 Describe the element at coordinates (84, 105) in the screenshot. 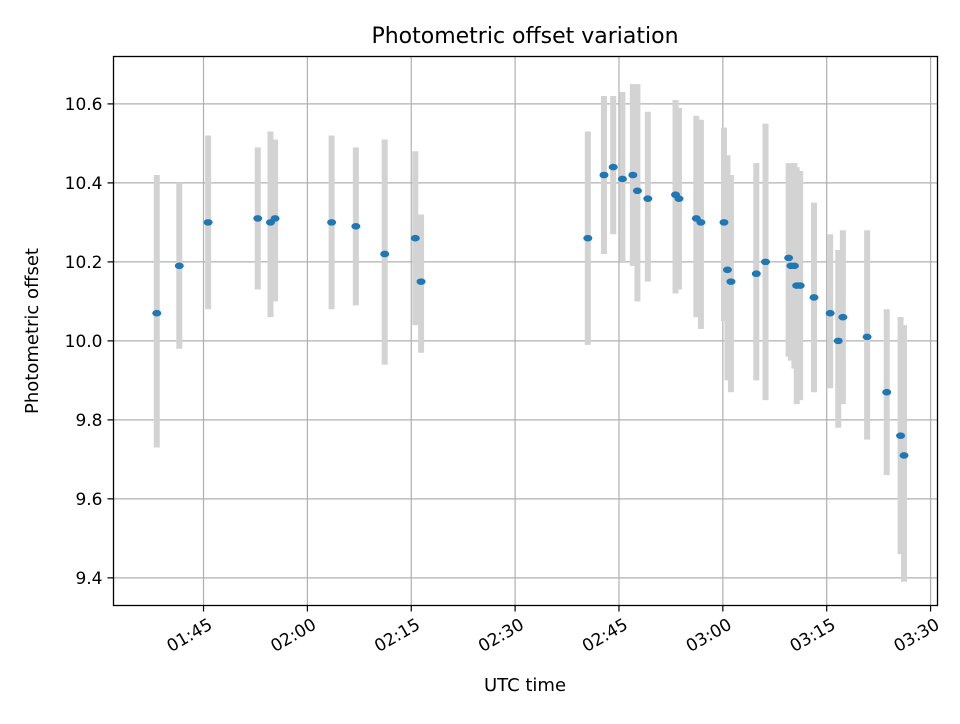

I see `y-tick-label: 10.6` at that location.